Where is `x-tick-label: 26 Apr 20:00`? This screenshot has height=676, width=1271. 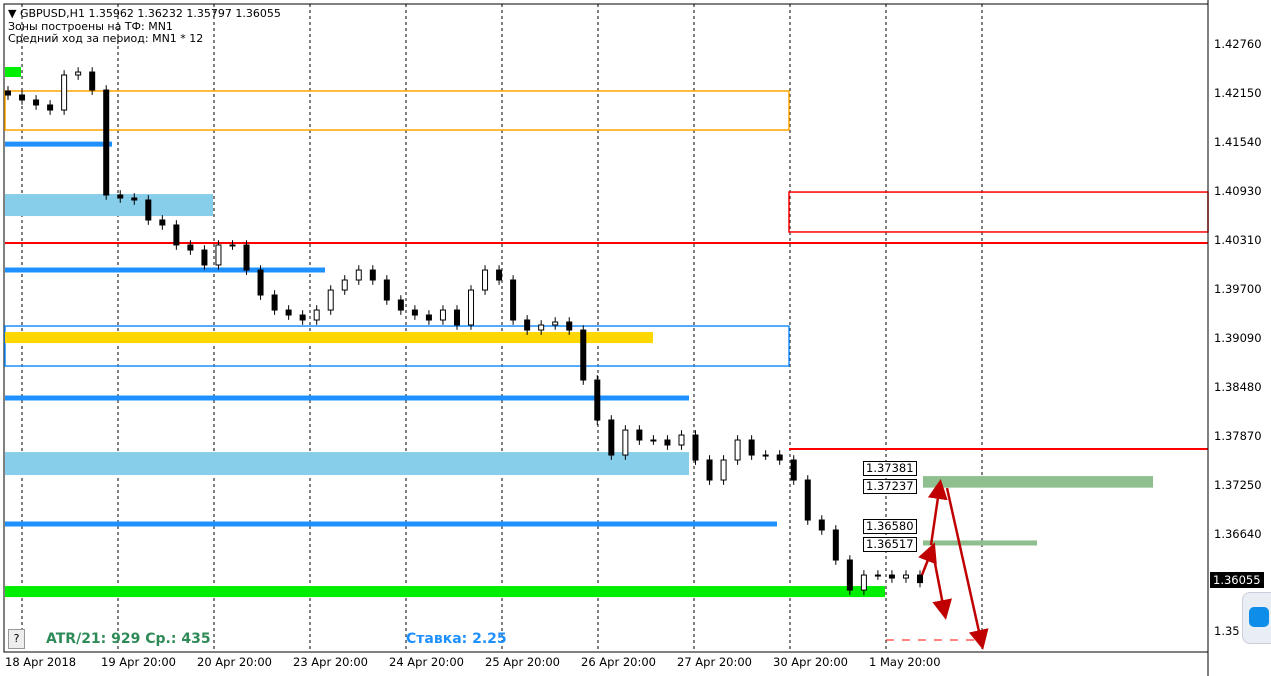
x-tick-label: 26 Apr 20:00 is located at coordinates (618, 662).